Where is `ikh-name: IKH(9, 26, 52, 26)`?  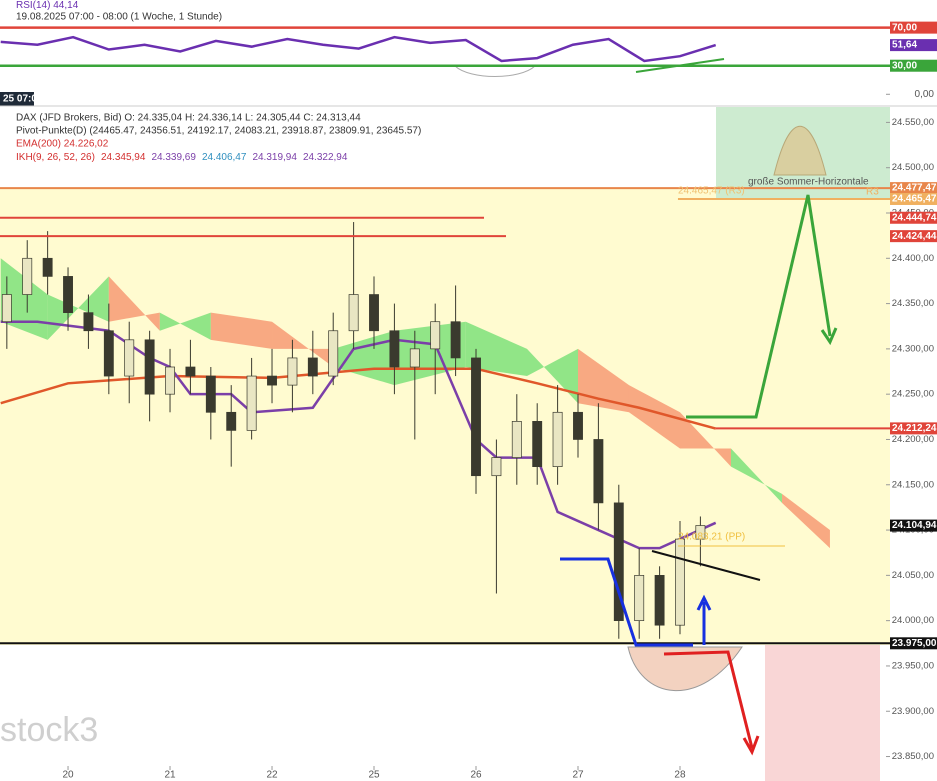 ikh-name: IKH(9, 26, 52, 26) is located at coordinates (55, 157).